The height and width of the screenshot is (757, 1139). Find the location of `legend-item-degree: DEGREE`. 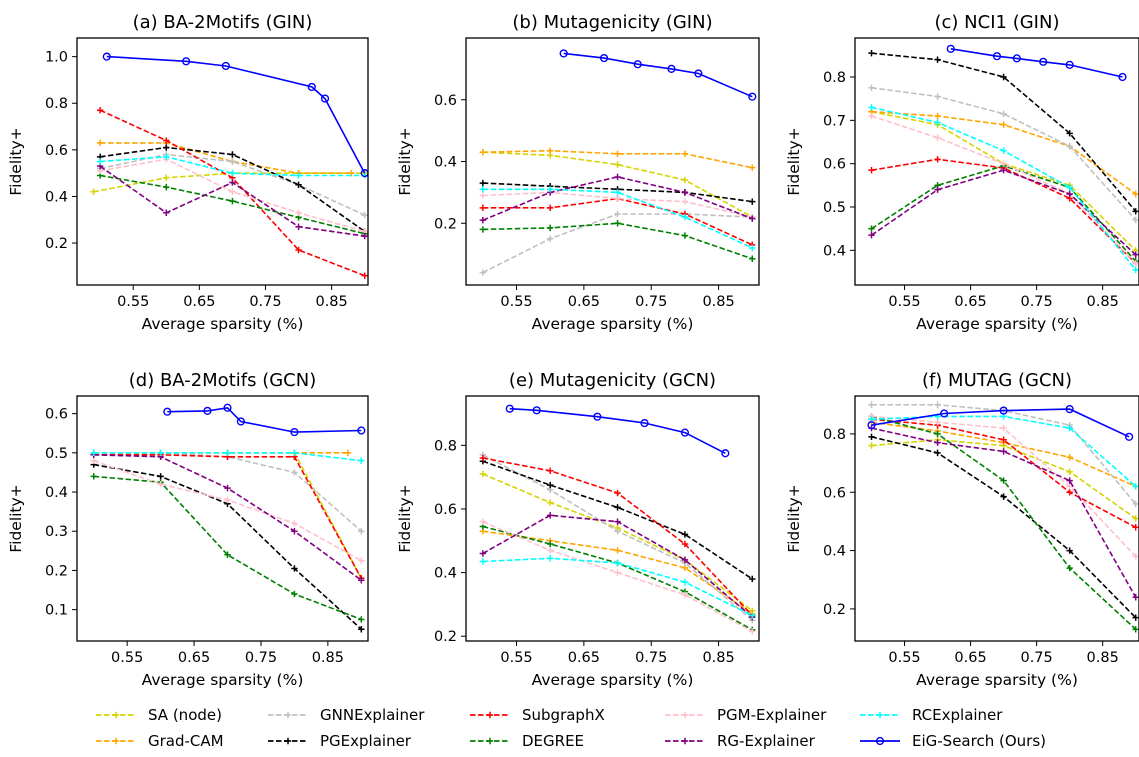

legend-item-degree: DEGREE is located at coordinates (527, 741).